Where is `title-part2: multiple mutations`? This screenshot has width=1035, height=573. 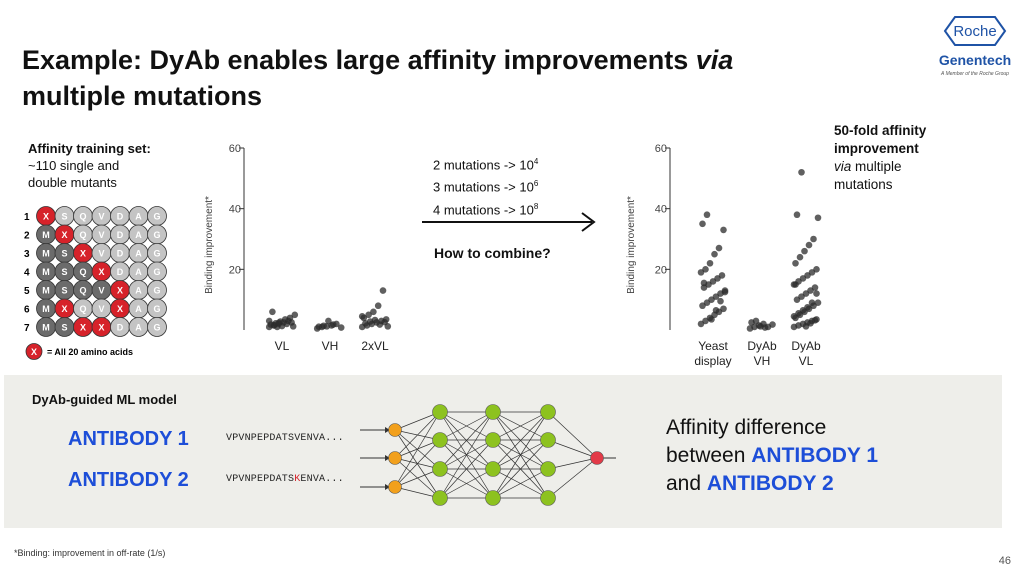
title-part2: multiple mutations is located at coordinates (142, 96).